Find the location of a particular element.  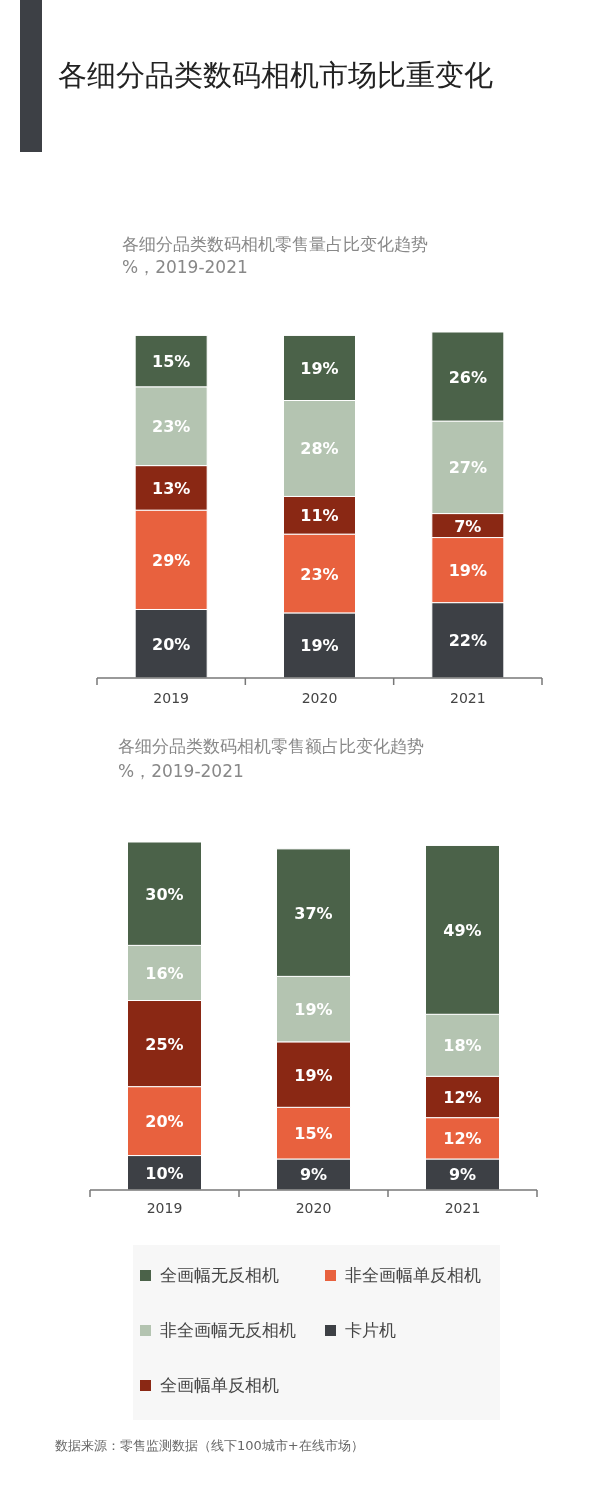

data-label: 29% is located at coordinates (171, 560).